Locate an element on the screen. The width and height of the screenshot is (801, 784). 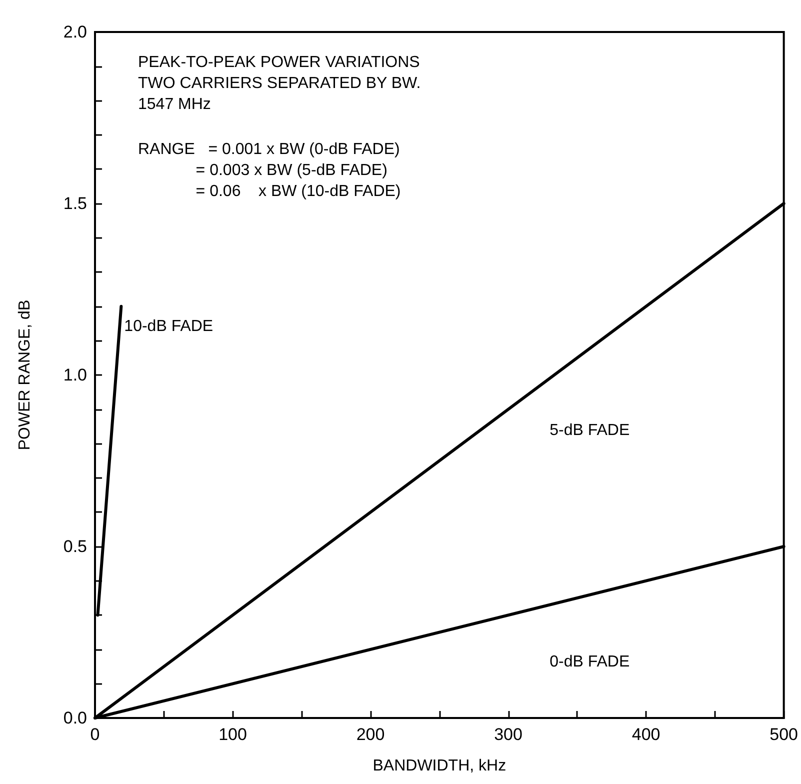
x-tick-label: 0 is located at coordinates (95, 734).